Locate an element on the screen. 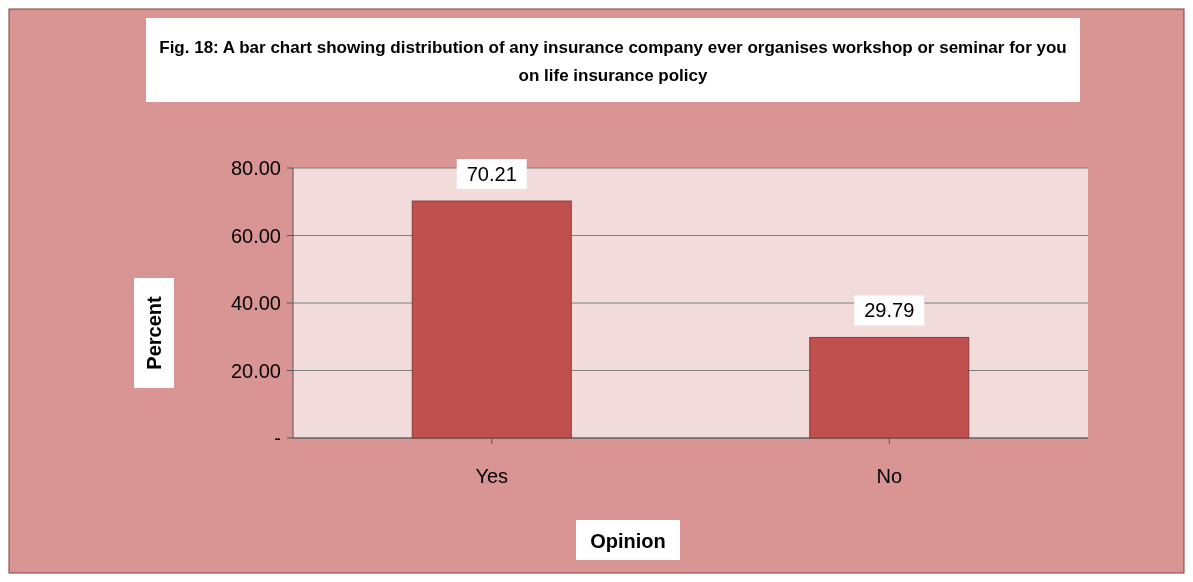 This screenshot has width=1193, height=582. chart-title: Fig. 18: A bar chart showing distribution of any insurance company ever organises workshop or seminar for you on life insurance policy is located at coordinates (613, 61).